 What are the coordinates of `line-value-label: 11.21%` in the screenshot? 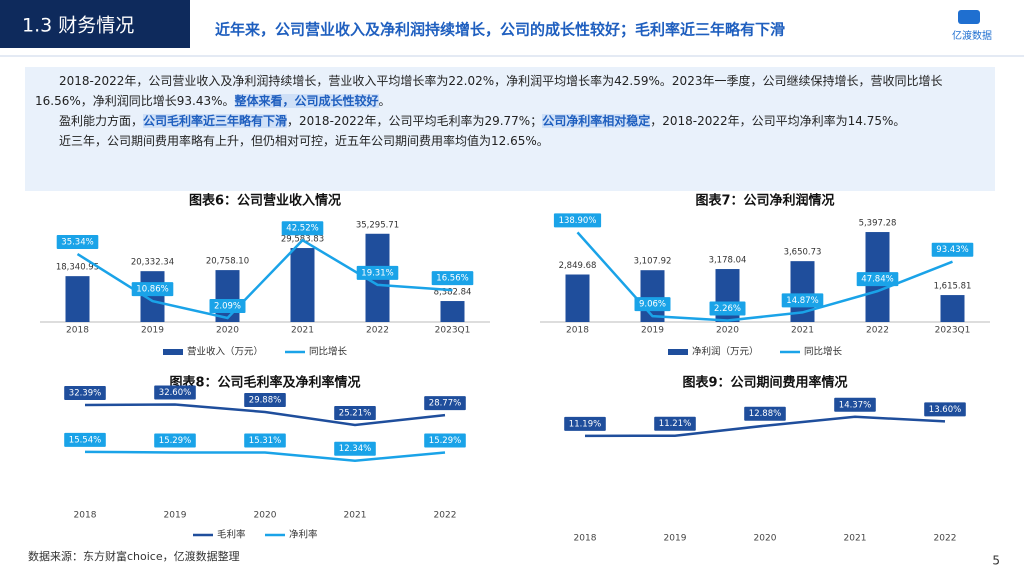 It's located at (675, 424).